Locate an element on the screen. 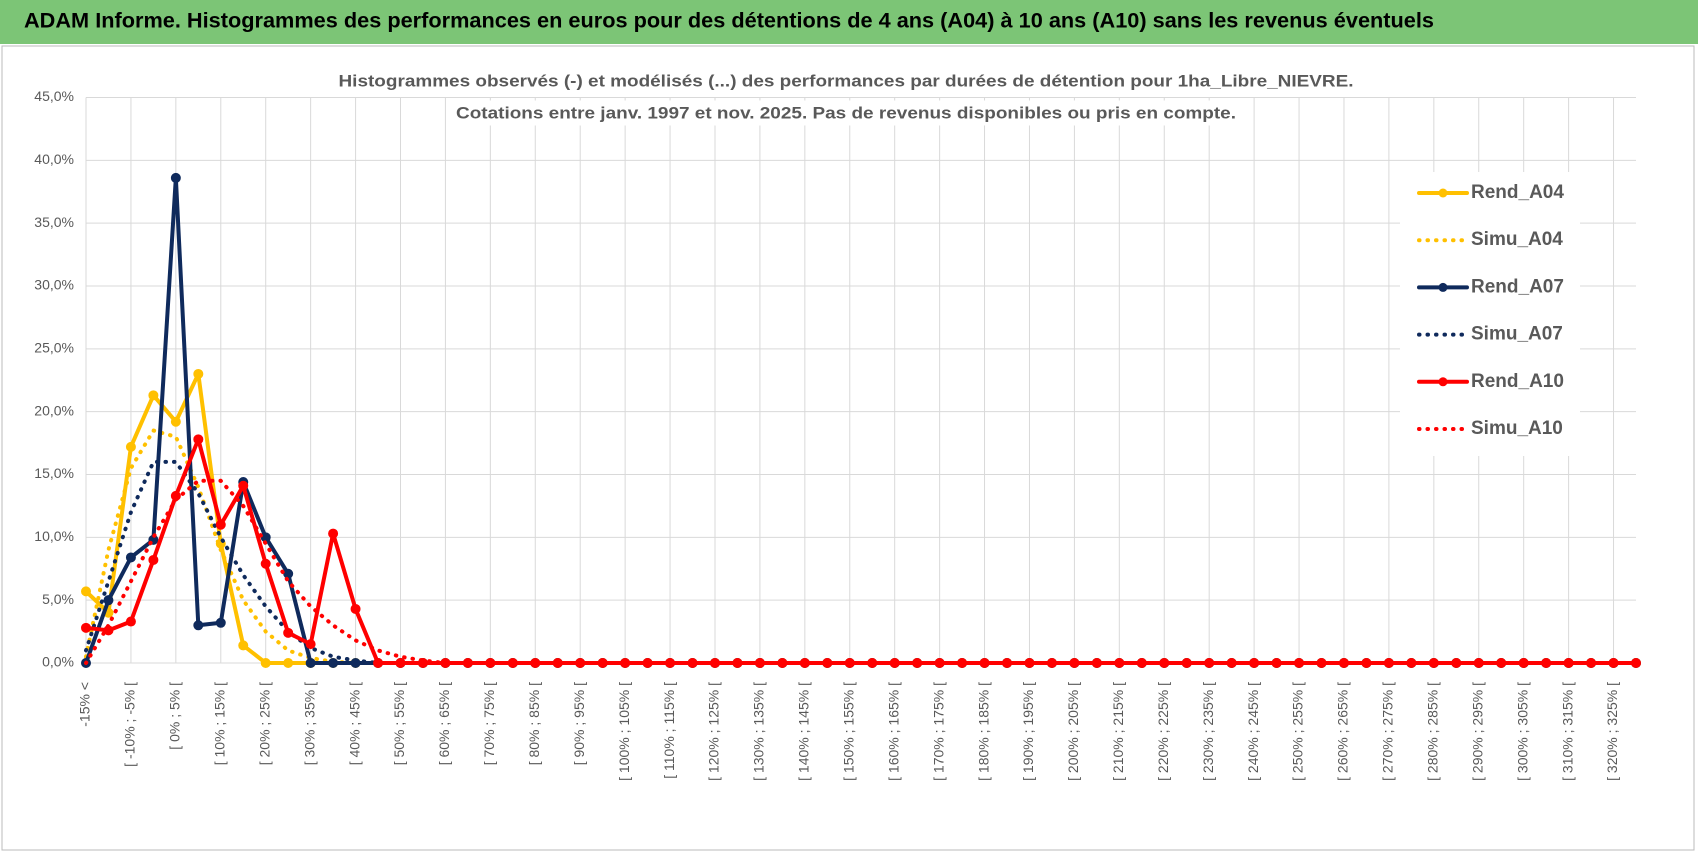  header-bar is located at coordinates (849, 22).